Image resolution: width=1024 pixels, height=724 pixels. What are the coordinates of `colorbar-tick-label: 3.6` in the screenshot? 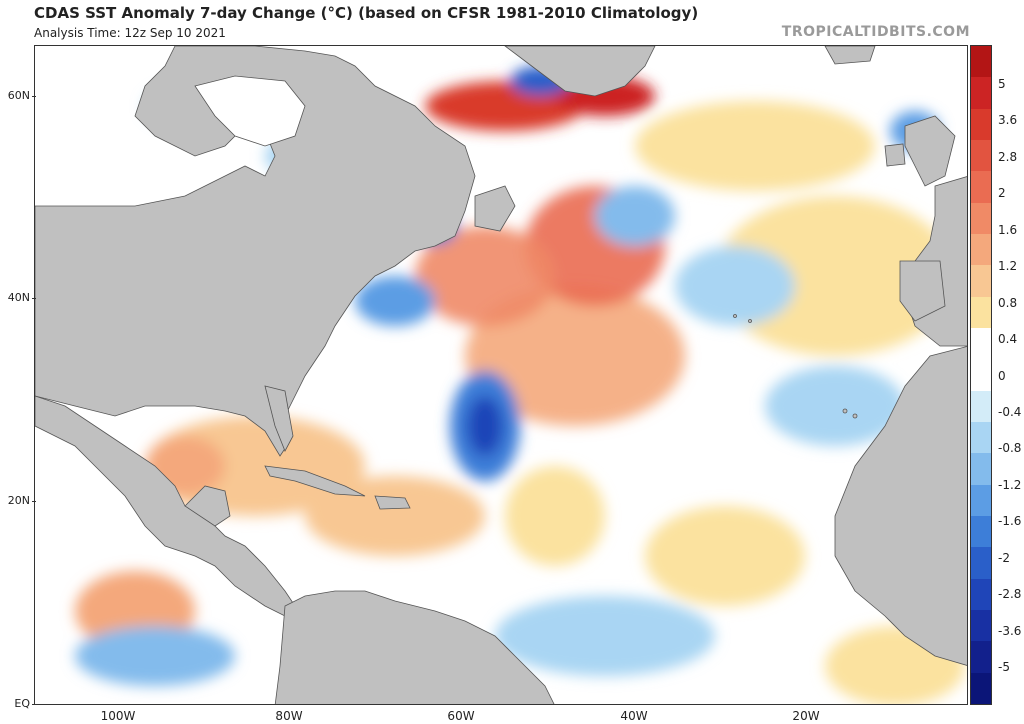 It's located at (1008, 120).